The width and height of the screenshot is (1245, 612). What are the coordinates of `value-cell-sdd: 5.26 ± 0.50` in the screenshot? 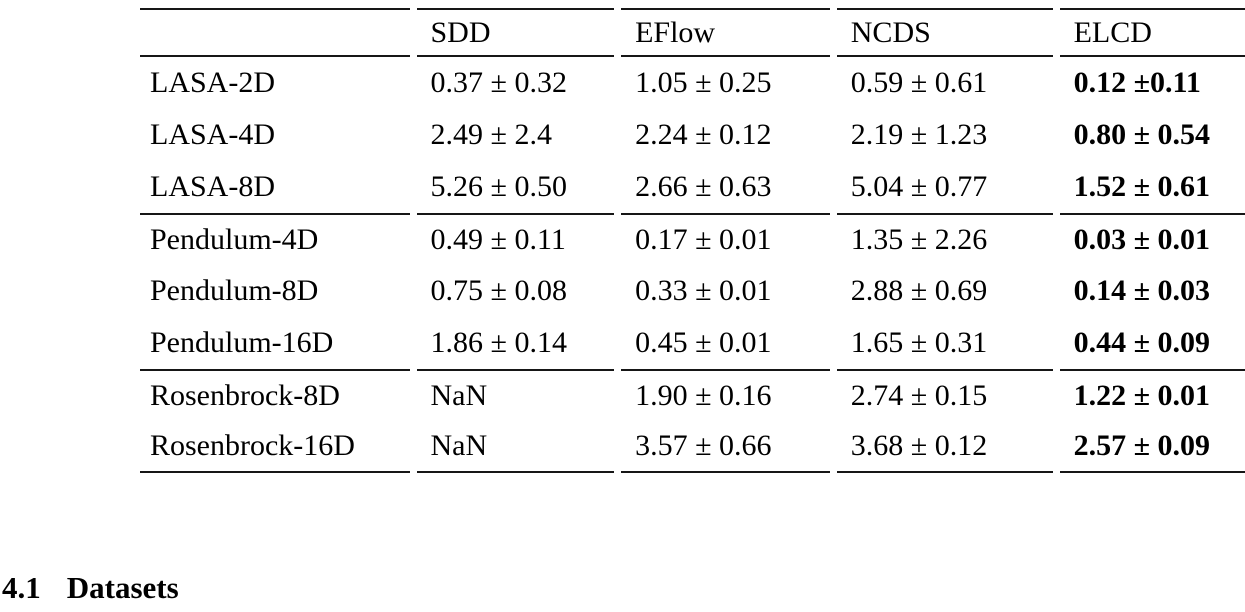 It's located at (498, 186).